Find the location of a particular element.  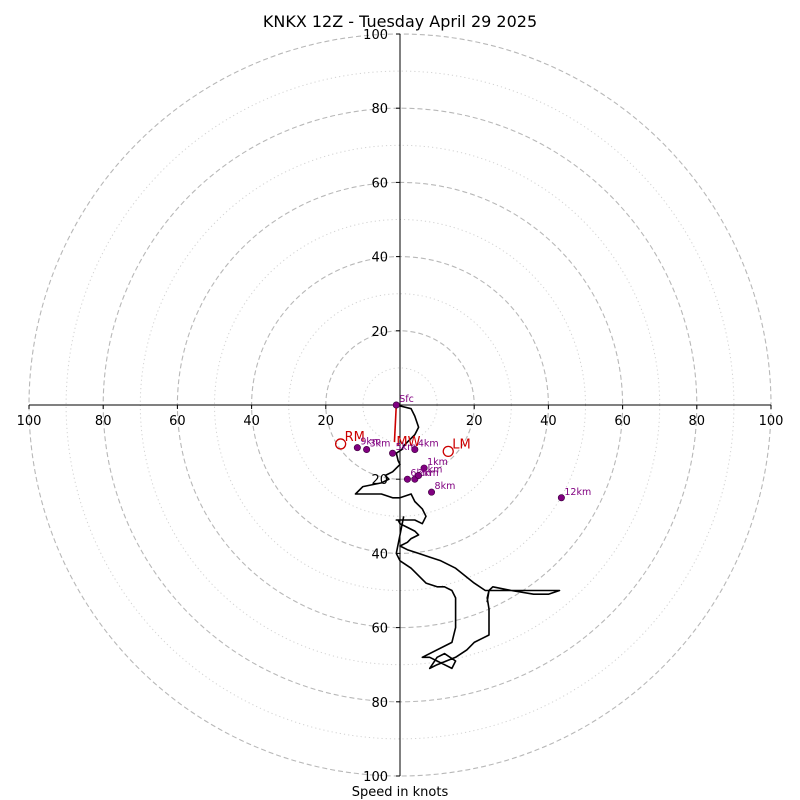

lm-marker is located at coordinates (448, 451).